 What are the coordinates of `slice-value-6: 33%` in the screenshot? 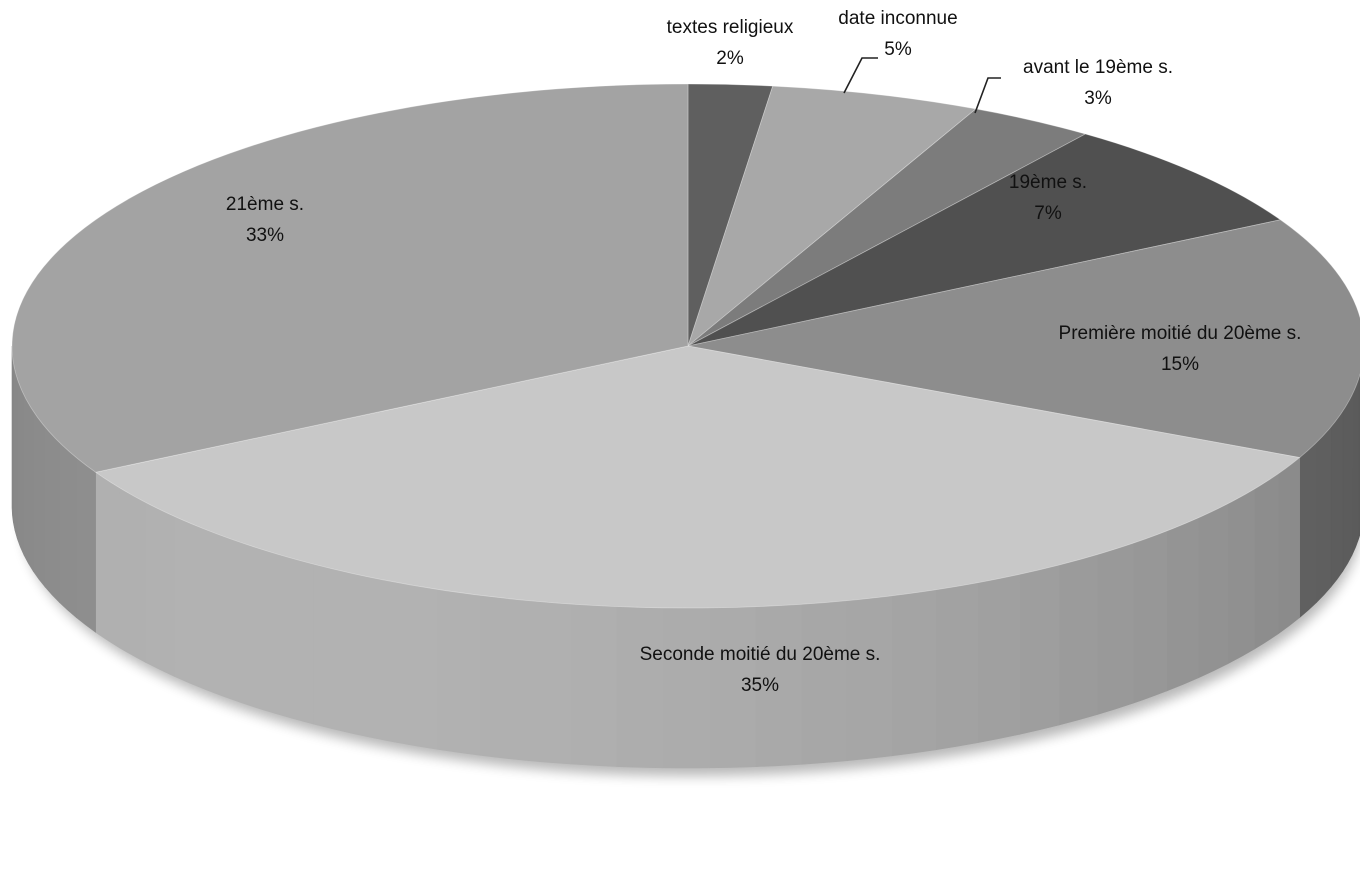 It's located at (265, 235).